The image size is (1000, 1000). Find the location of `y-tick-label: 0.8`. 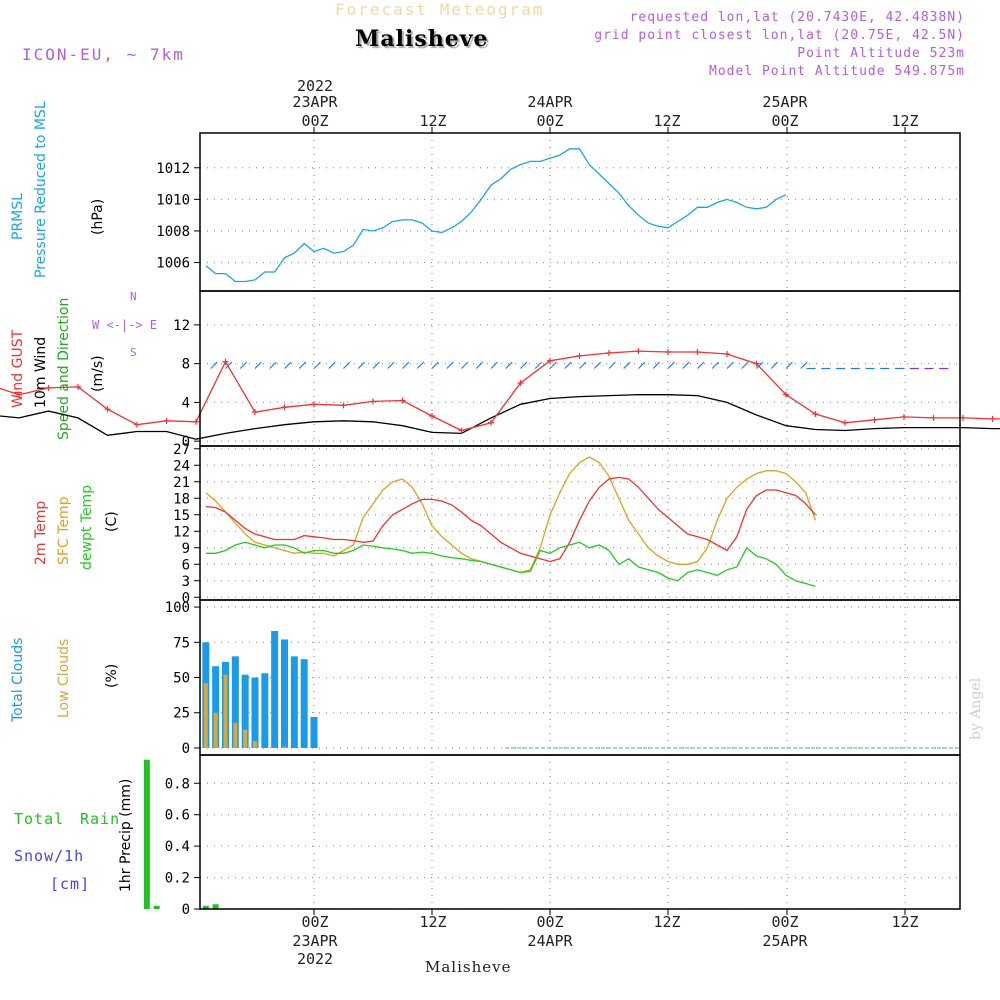

y-tick-label: 0.8 is located at coordinates (177, 784).